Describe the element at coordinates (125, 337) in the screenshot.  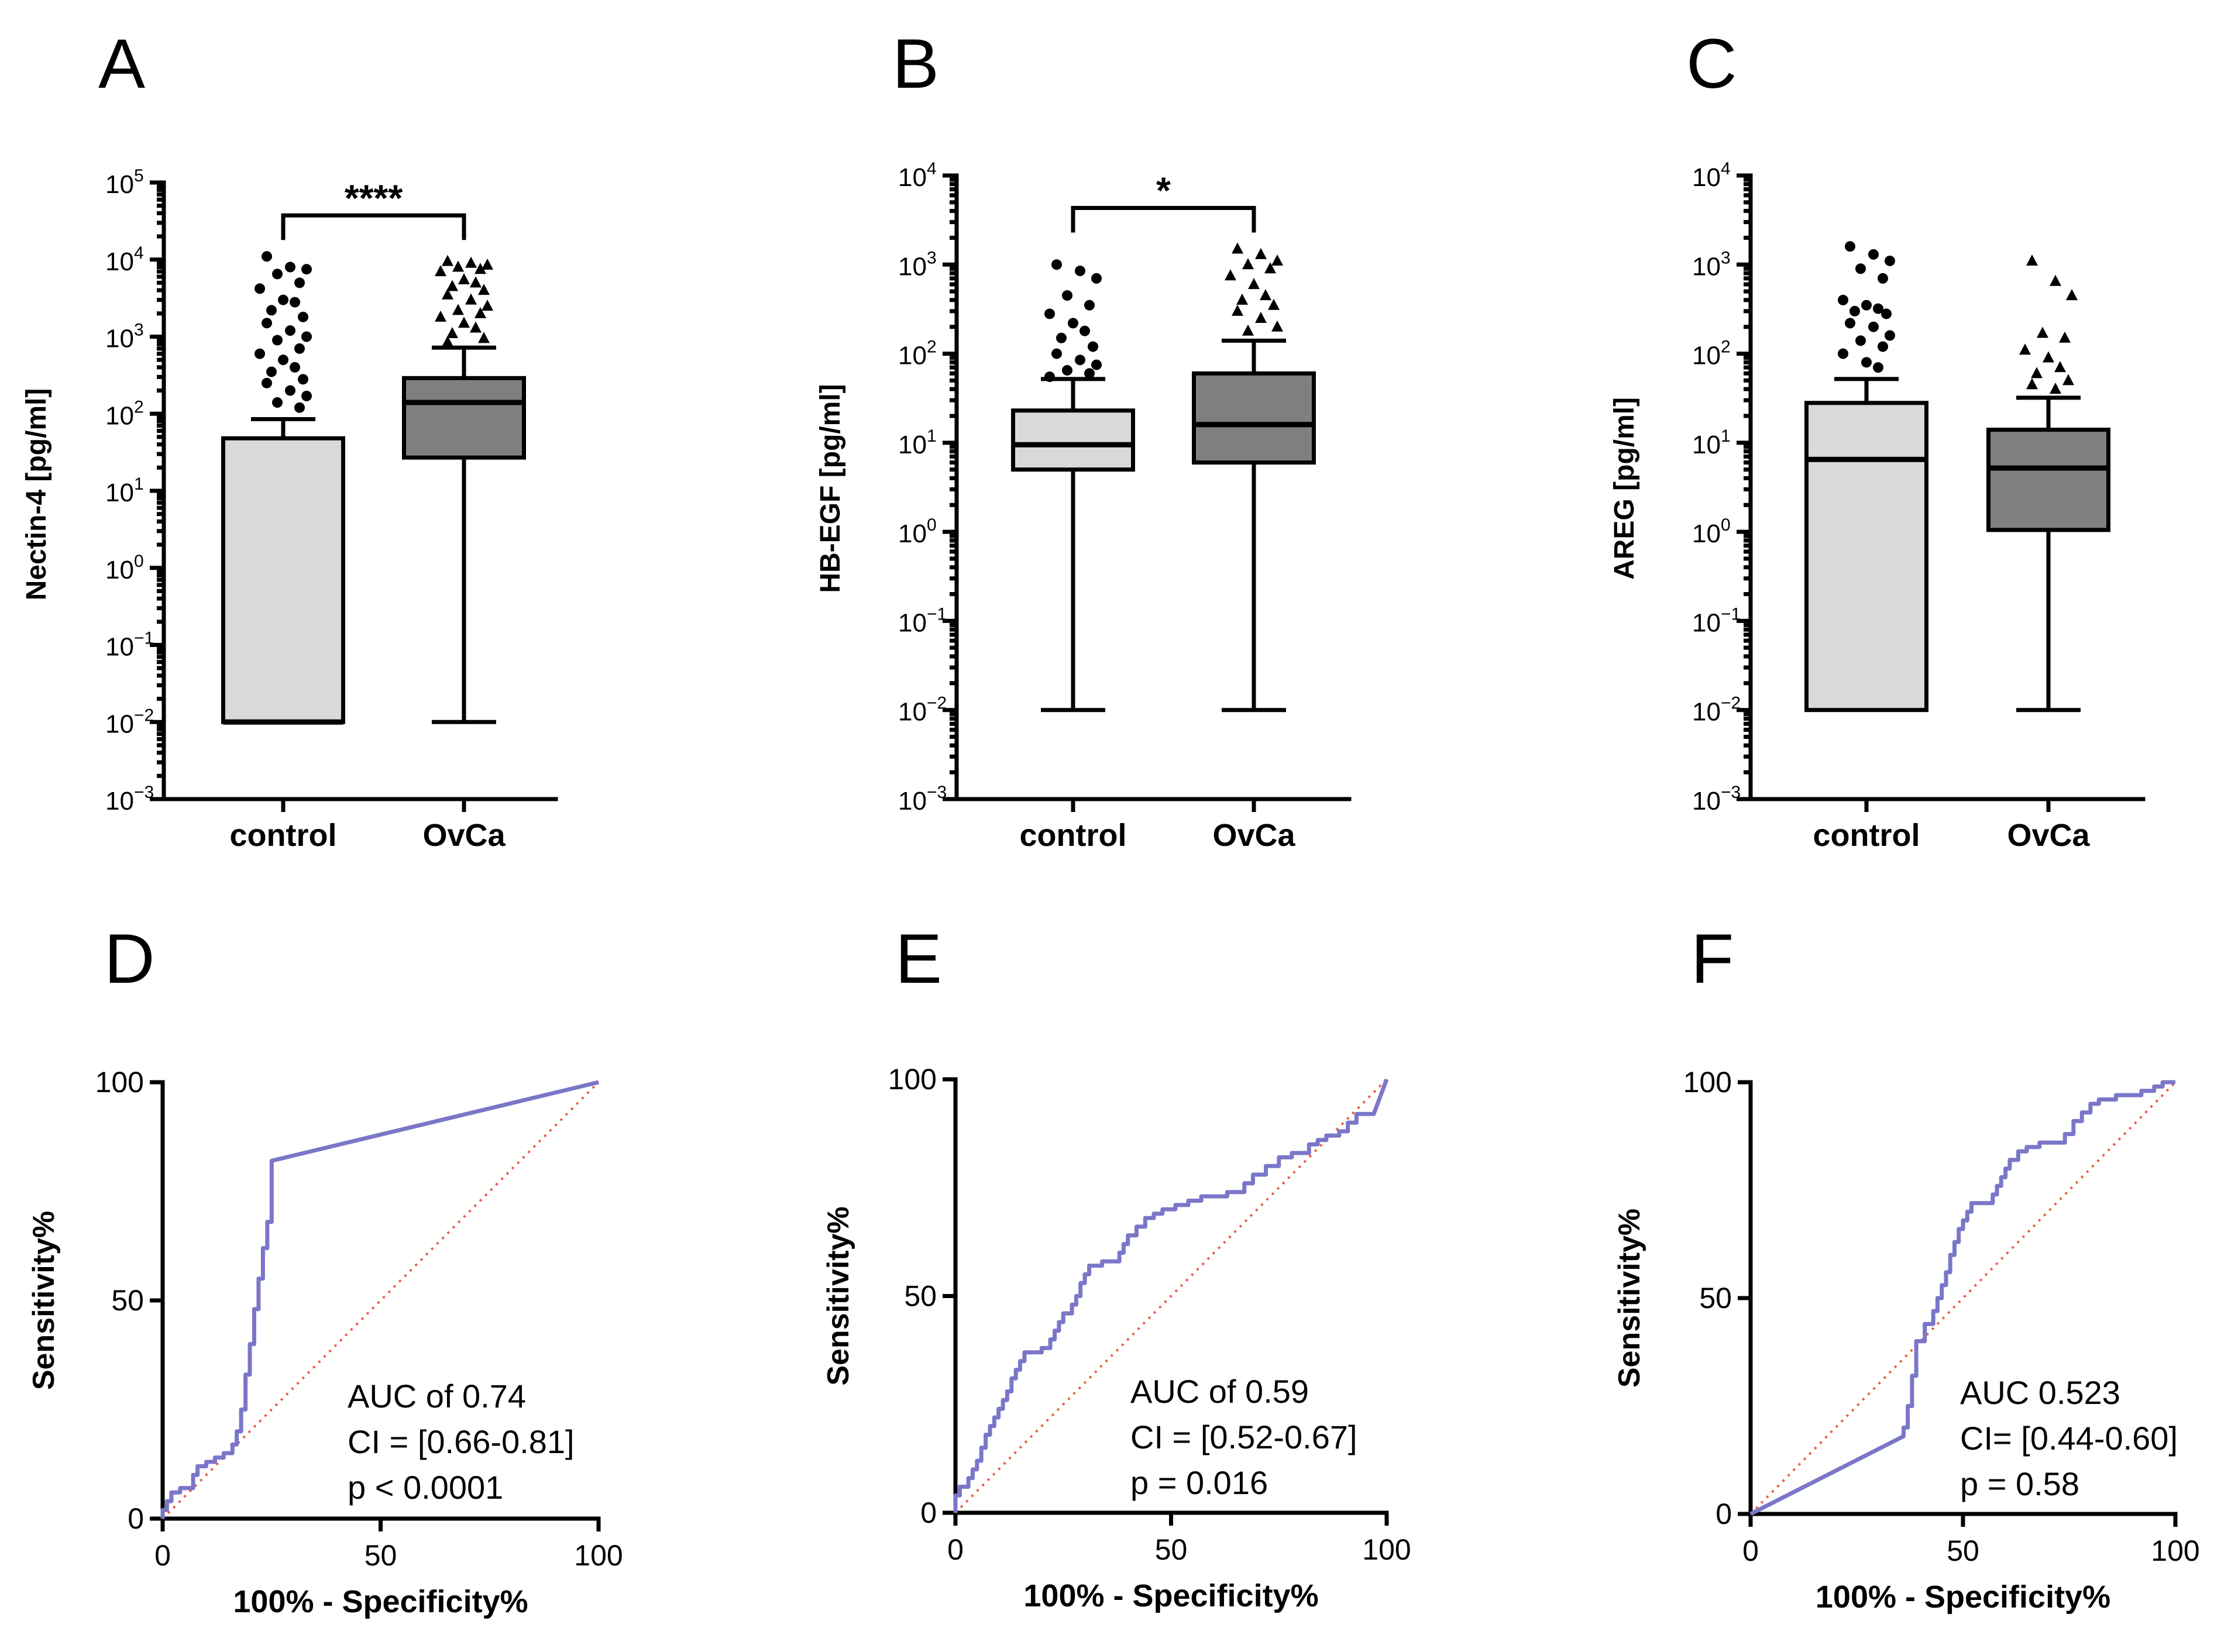
I see `y-tick-label: 10³` at that location.